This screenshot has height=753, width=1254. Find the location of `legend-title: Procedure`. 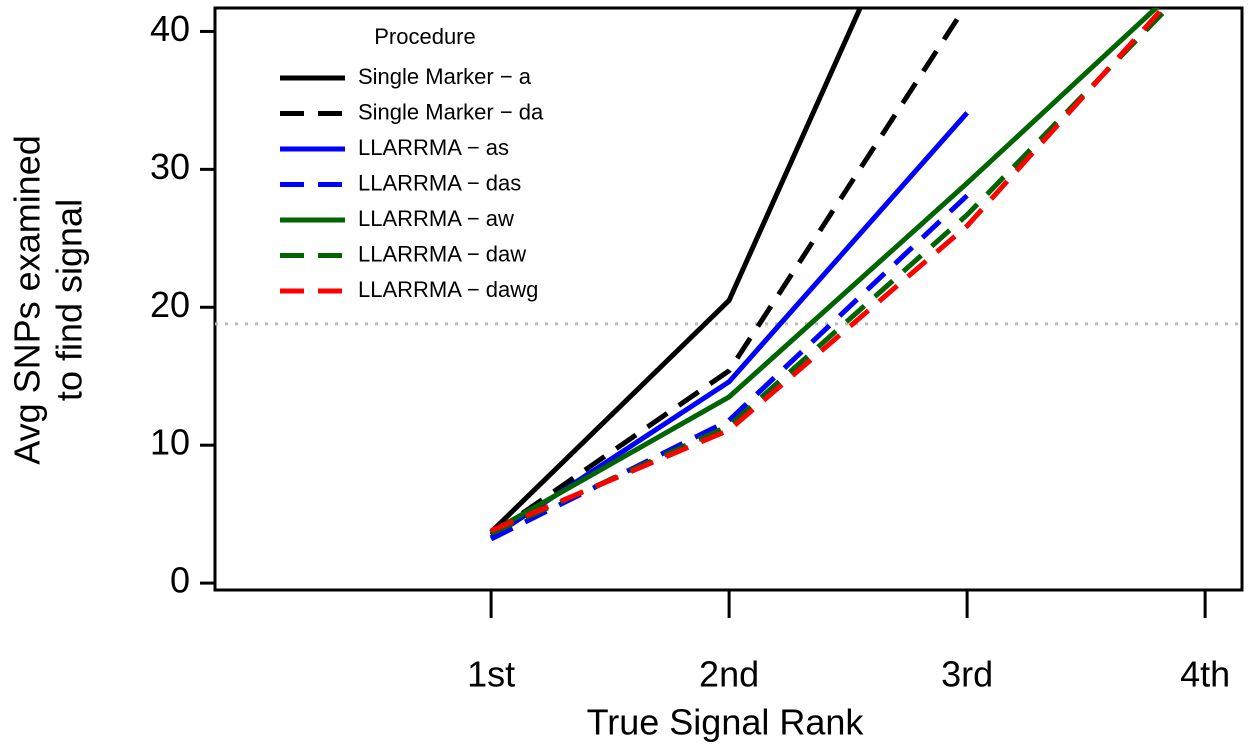

legend-title: Procedure is located at coordinates (425, 36).